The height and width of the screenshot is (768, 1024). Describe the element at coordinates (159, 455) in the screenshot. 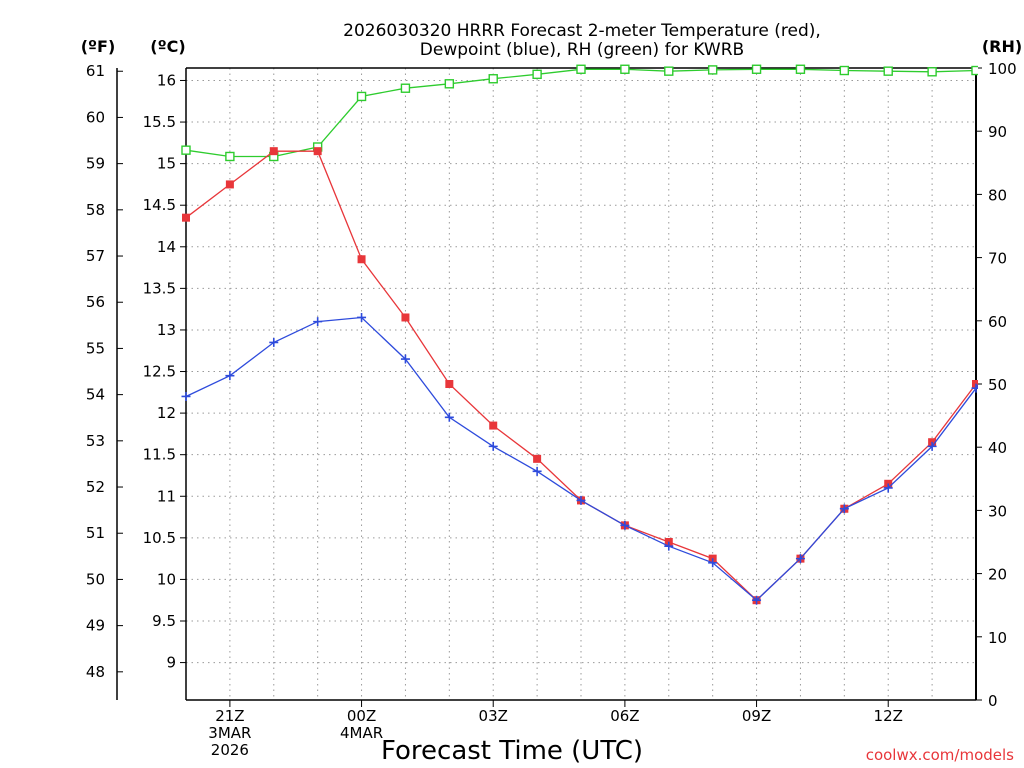

I see `celsius-tick-label: 11.5` at that location.